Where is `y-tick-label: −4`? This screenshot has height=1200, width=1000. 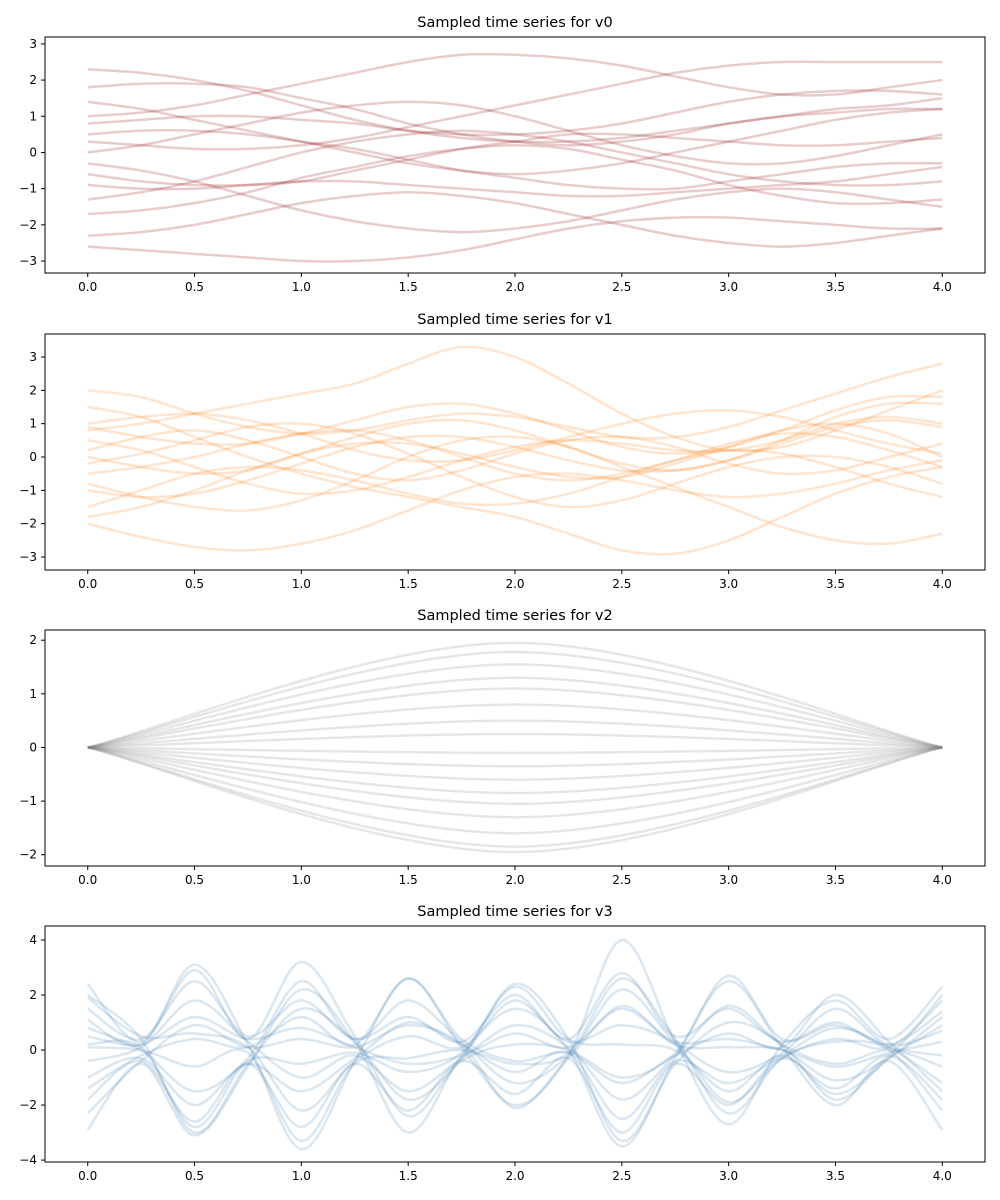
y-tick-label: −4 is located at coordinates (28, 1160).